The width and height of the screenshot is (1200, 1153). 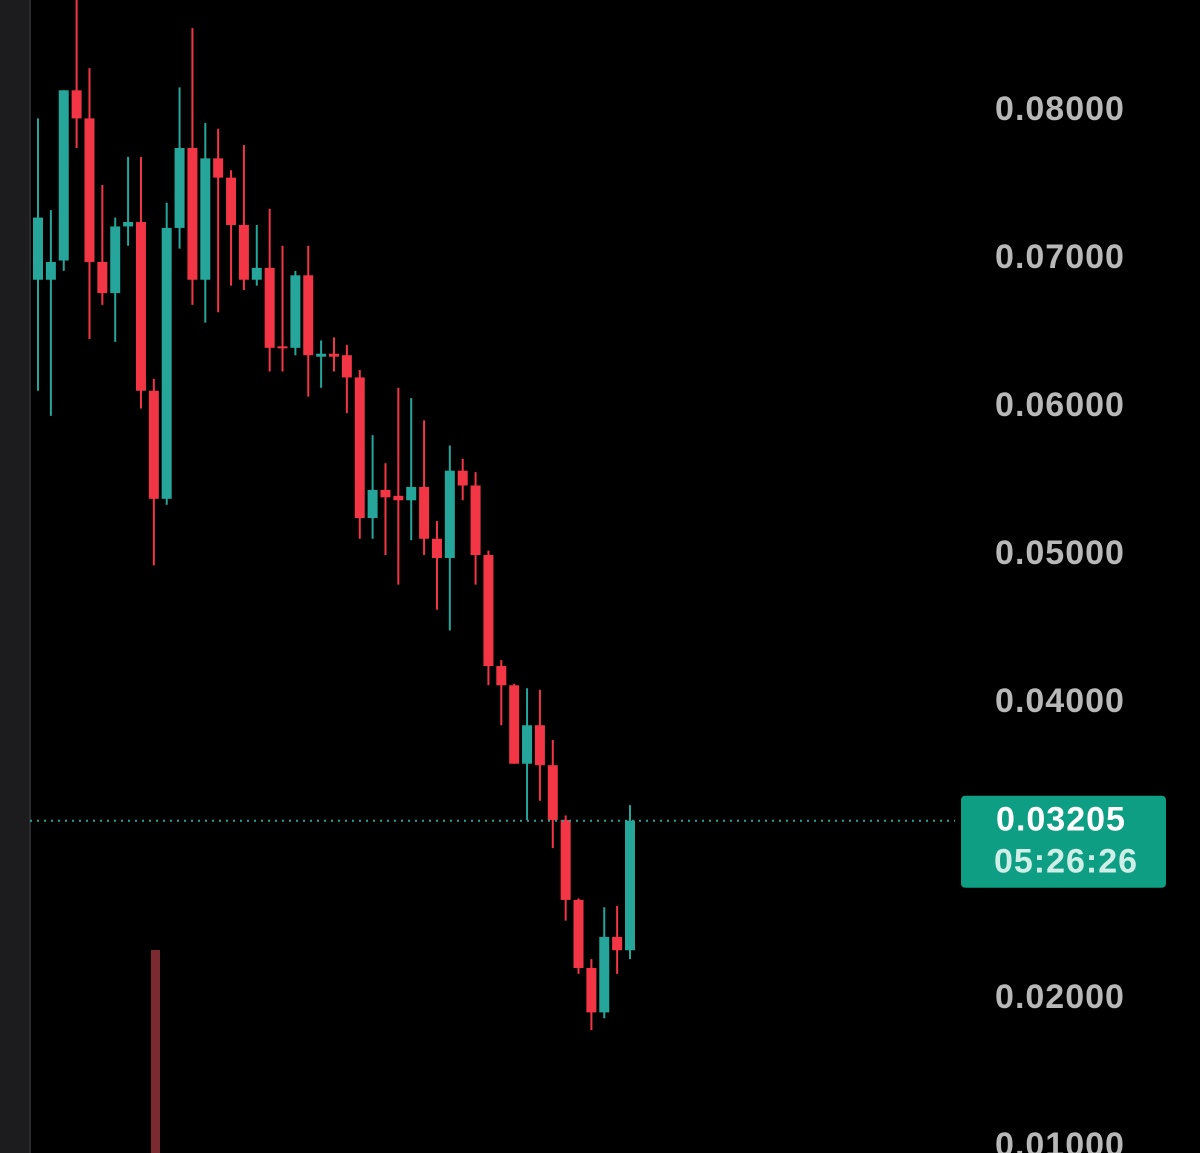 What do you see at coordinates (155, 1051) in the screenshot?
I see `volume-bar` at bounding box center [155, 1051].